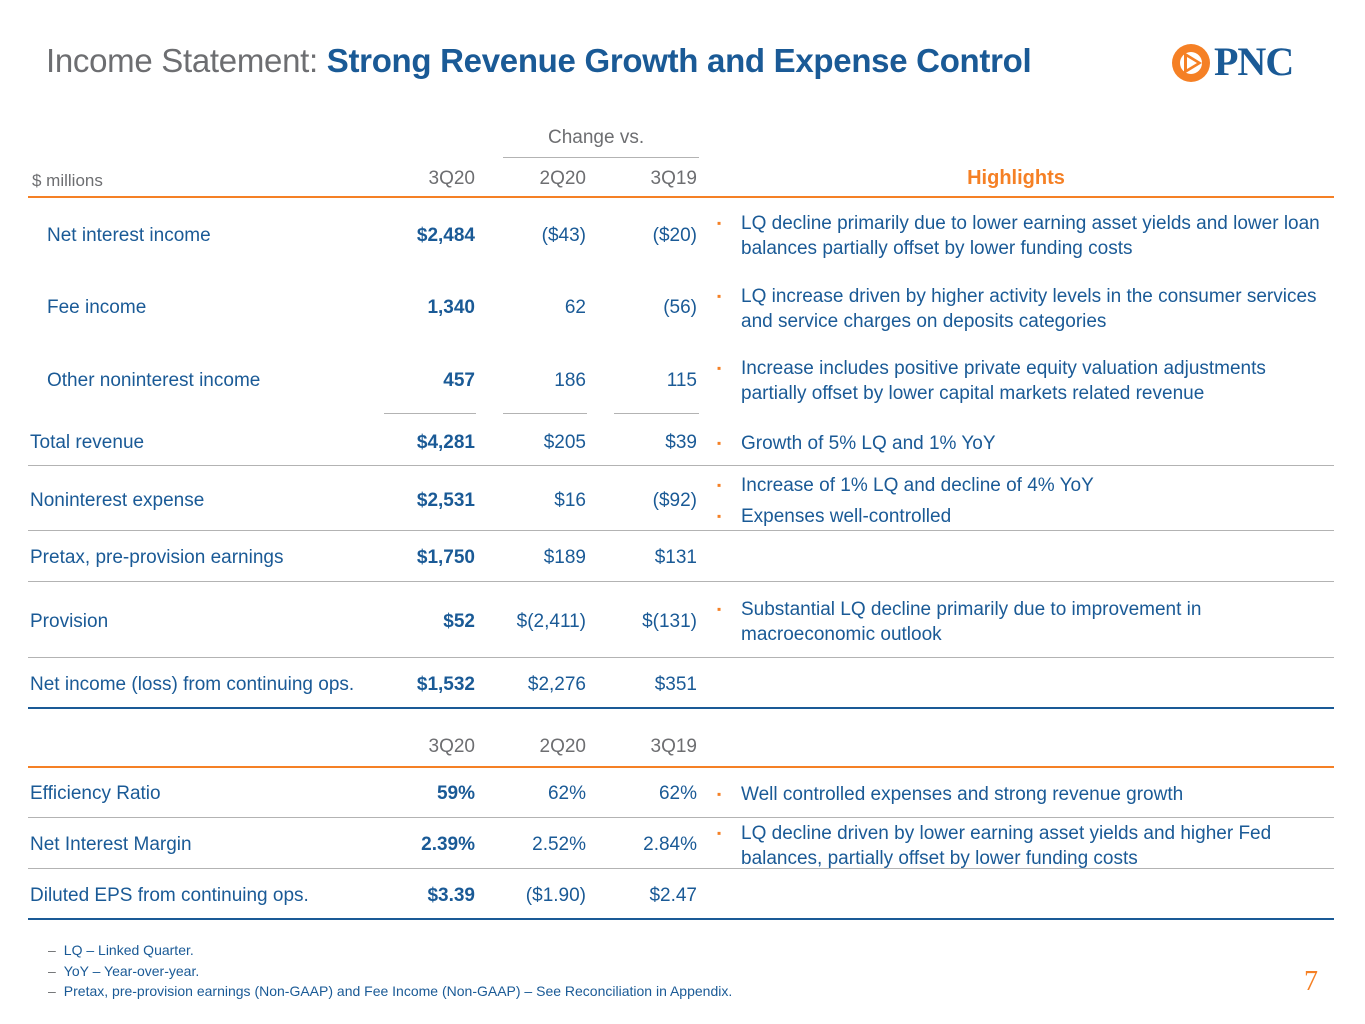  What do you see at coordinates (1024, 443) in the screenshot?
I see `highlight-item: ▪ Growth of 5% LQ and 1% YoY` at bounding box center [1024, 443].